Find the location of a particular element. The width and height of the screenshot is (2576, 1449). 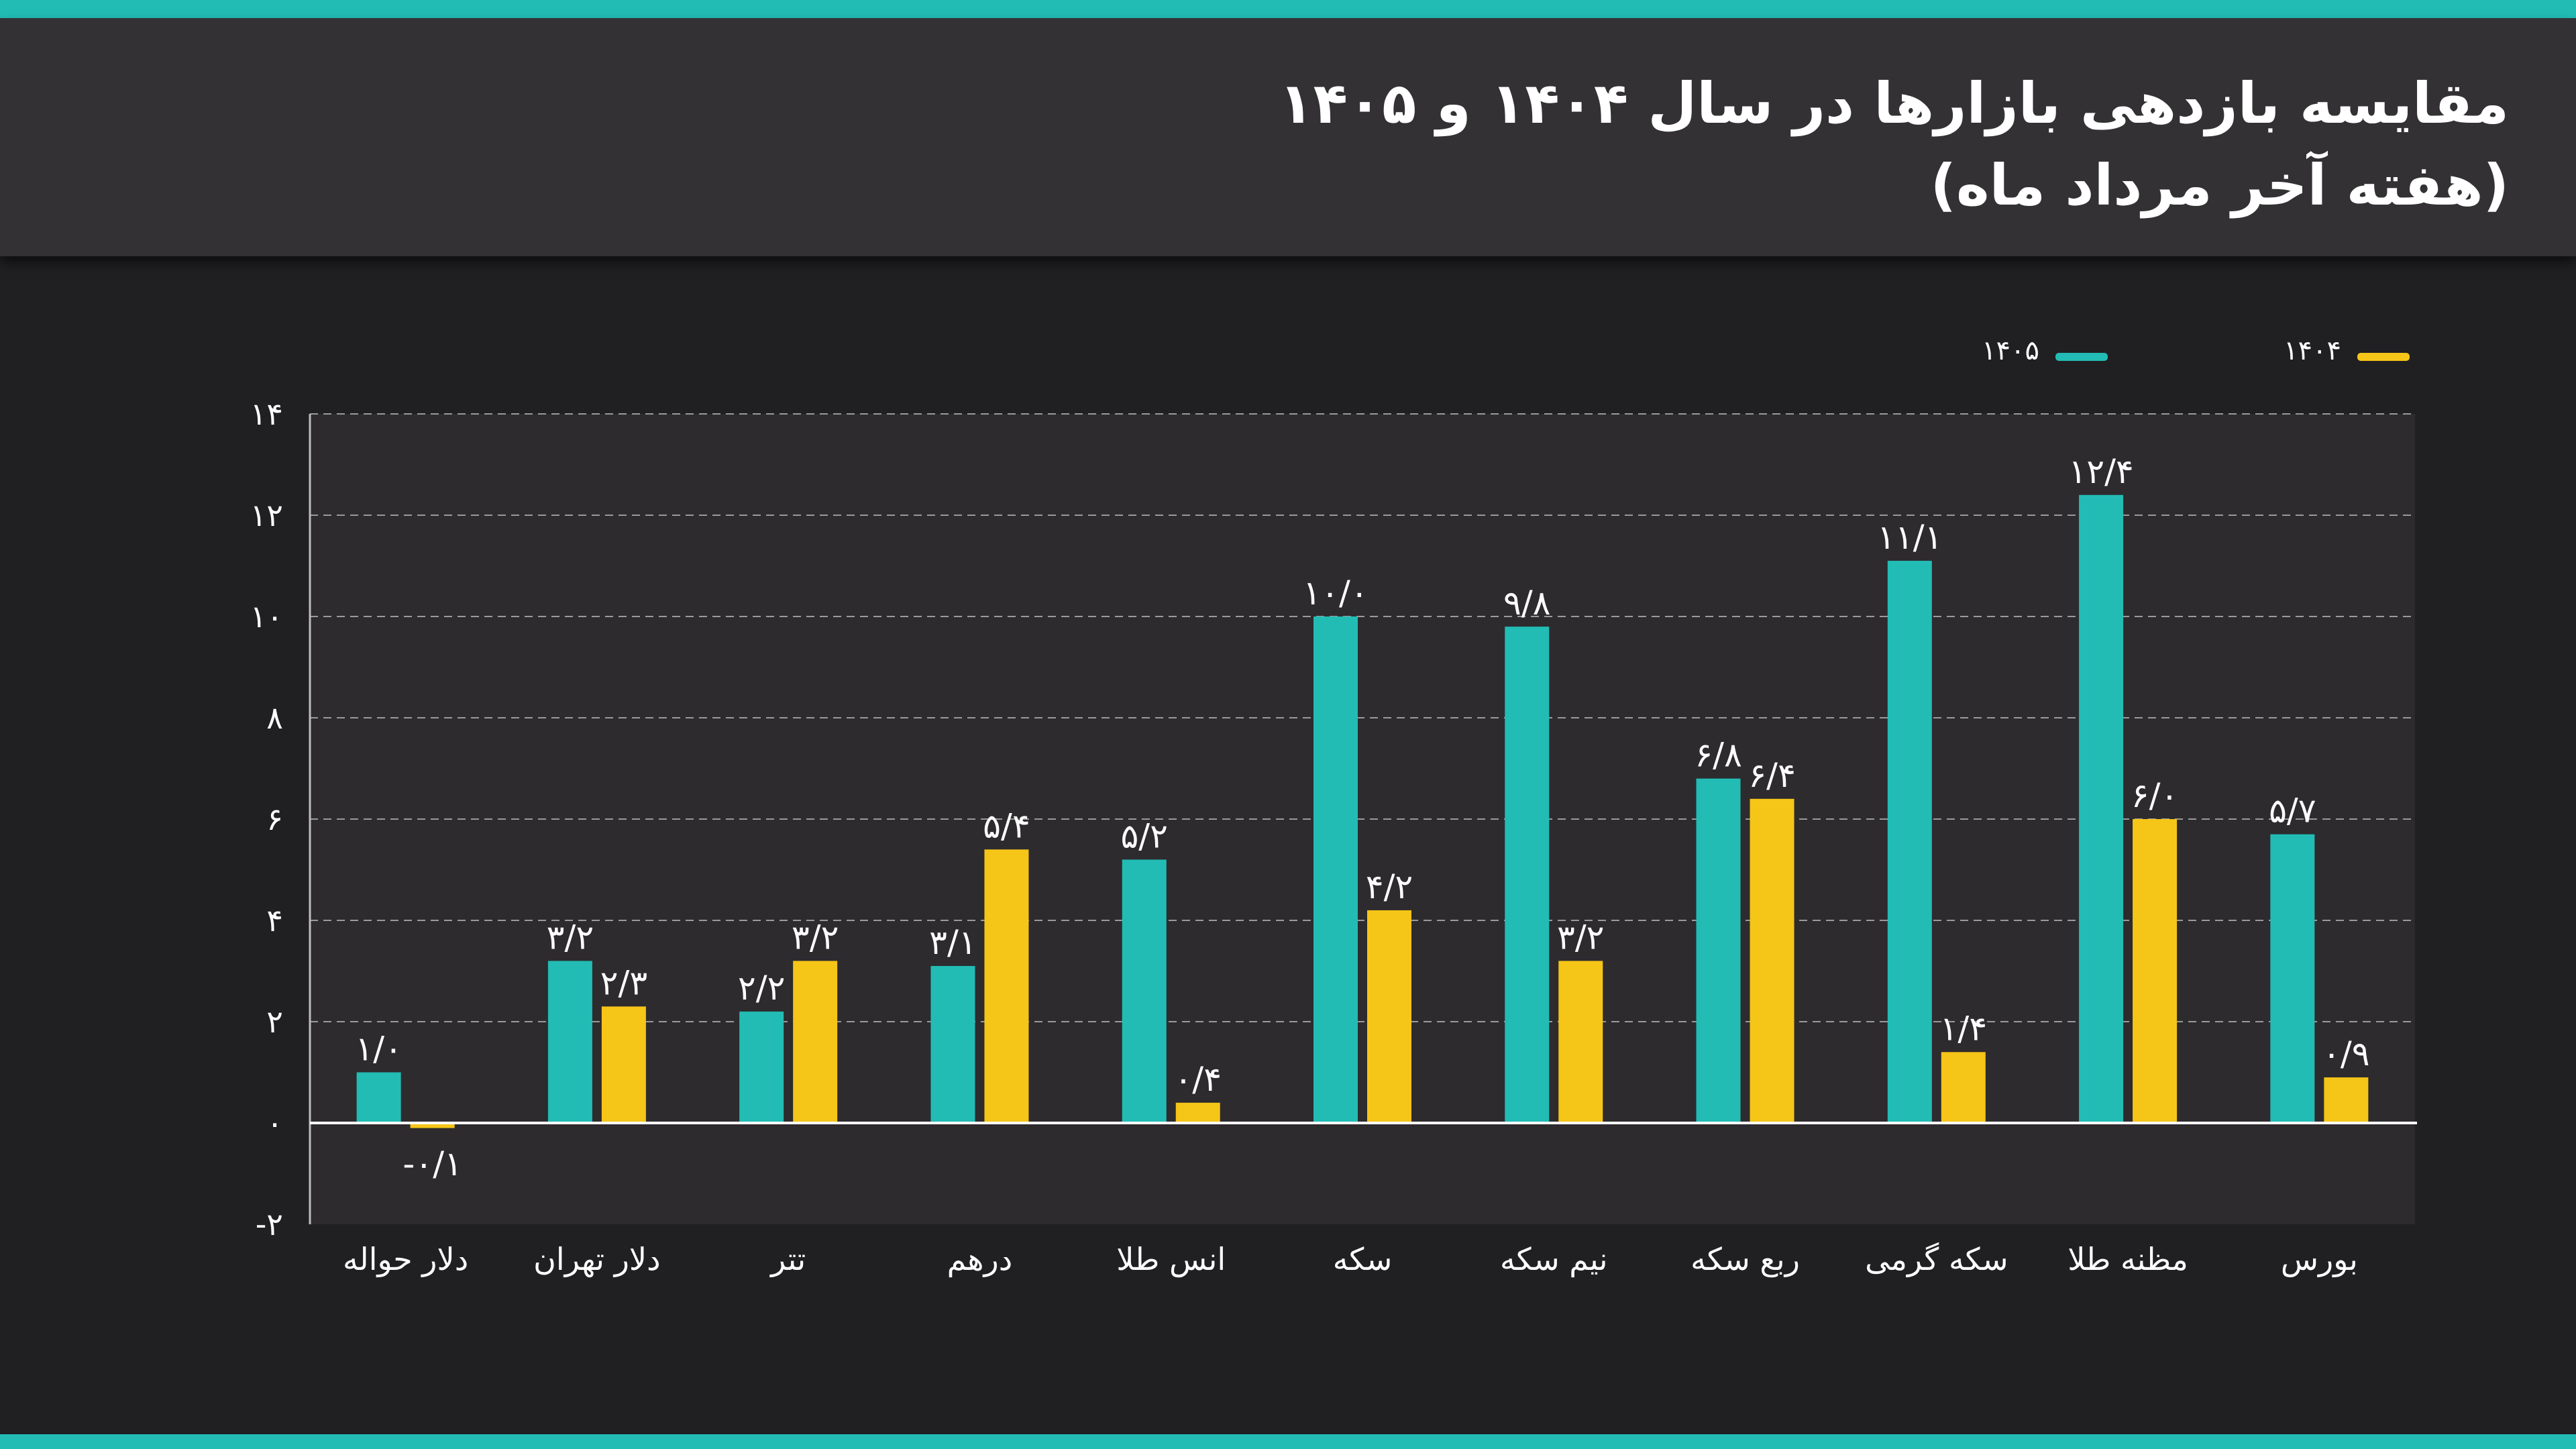

data-label: ۴/۲ is located at coordinates (1389, 886).